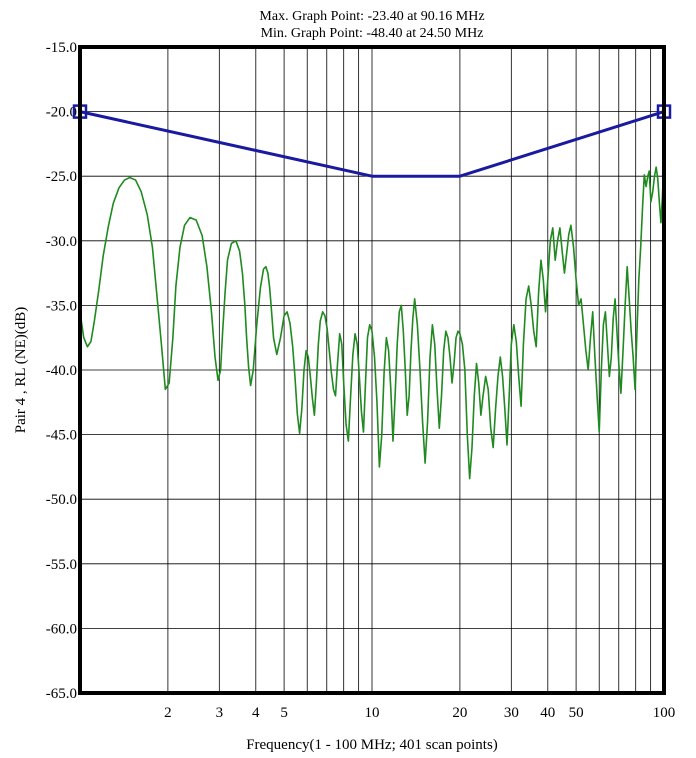  I want to click on x-tick-label: 10, so click(372, 713).